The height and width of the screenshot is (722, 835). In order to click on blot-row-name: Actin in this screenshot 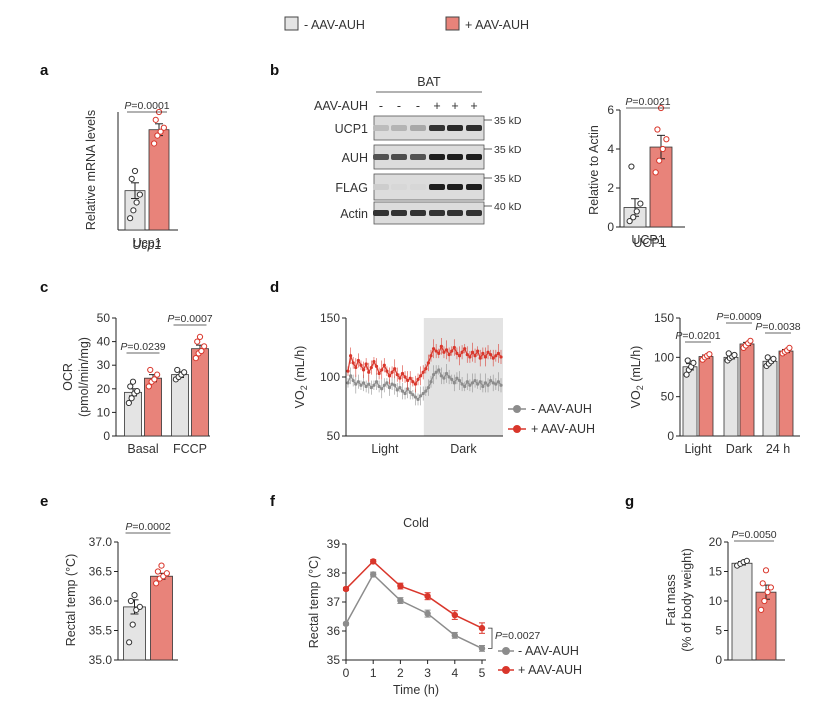, I will do `click(354, 214)`.